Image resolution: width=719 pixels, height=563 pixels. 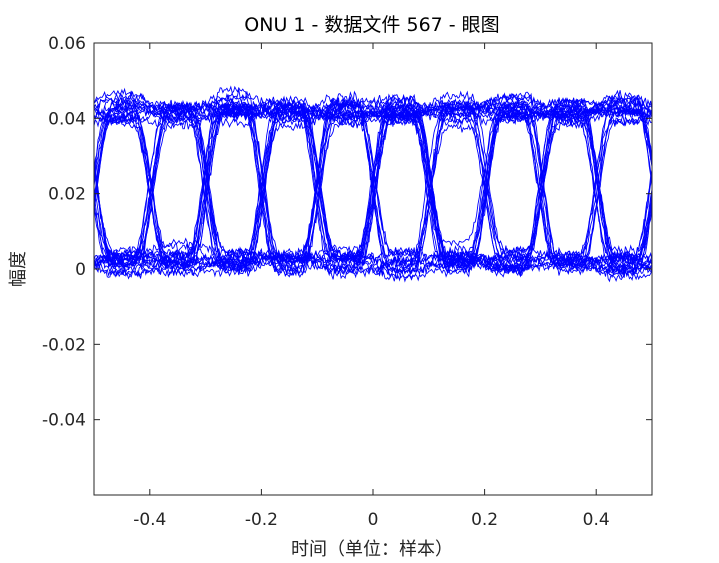 I want to click on chart-title: ONU 1 - 数据文件 567 - 眼图, so click(x=371, y=25).